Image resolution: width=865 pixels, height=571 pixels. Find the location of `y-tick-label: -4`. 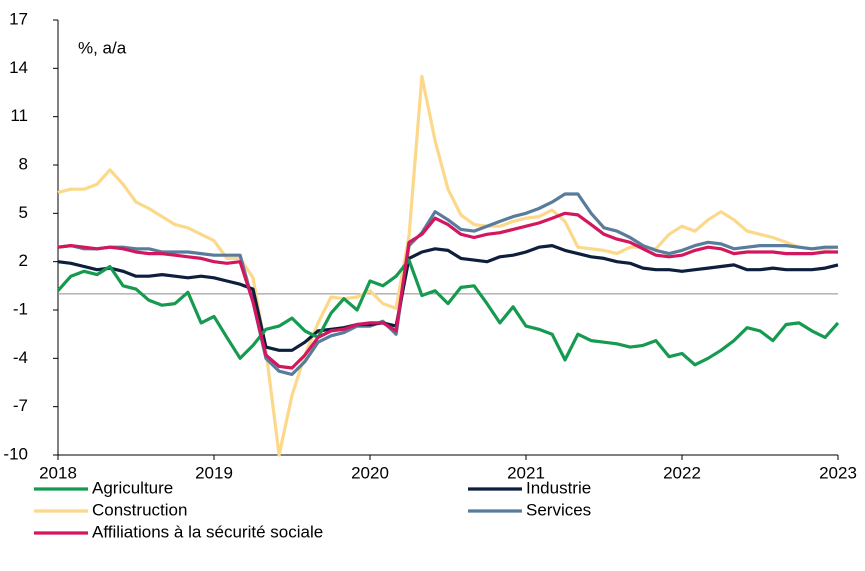

y-tick-label: -4 is located at coordinates (20, 357).